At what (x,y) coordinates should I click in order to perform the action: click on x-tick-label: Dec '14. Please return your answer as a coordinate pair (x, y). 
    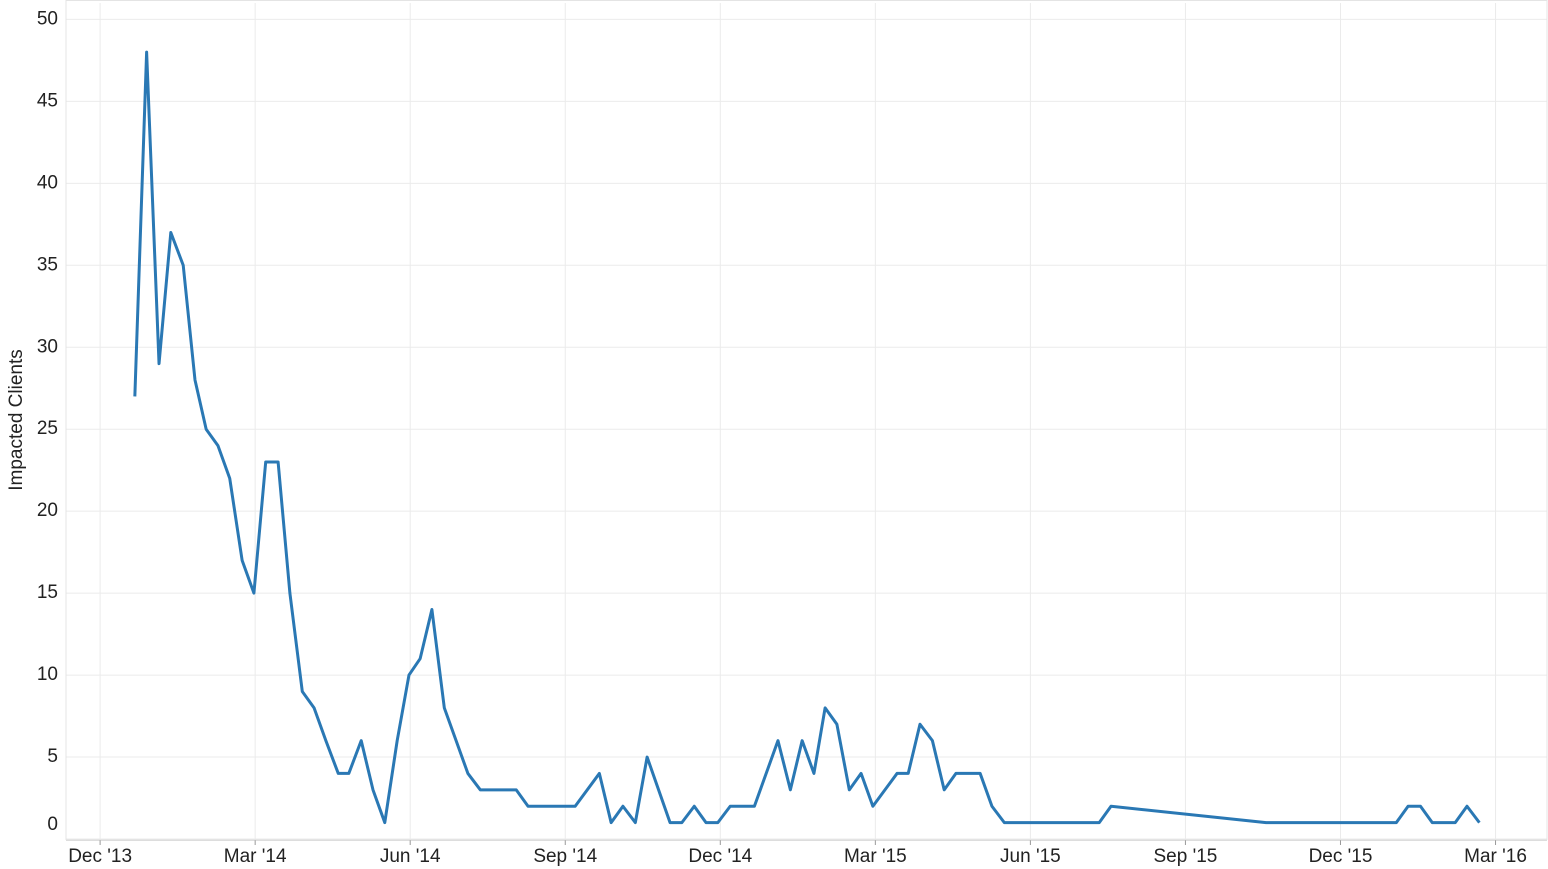
    Looking at the image, I should click on (720, 856).